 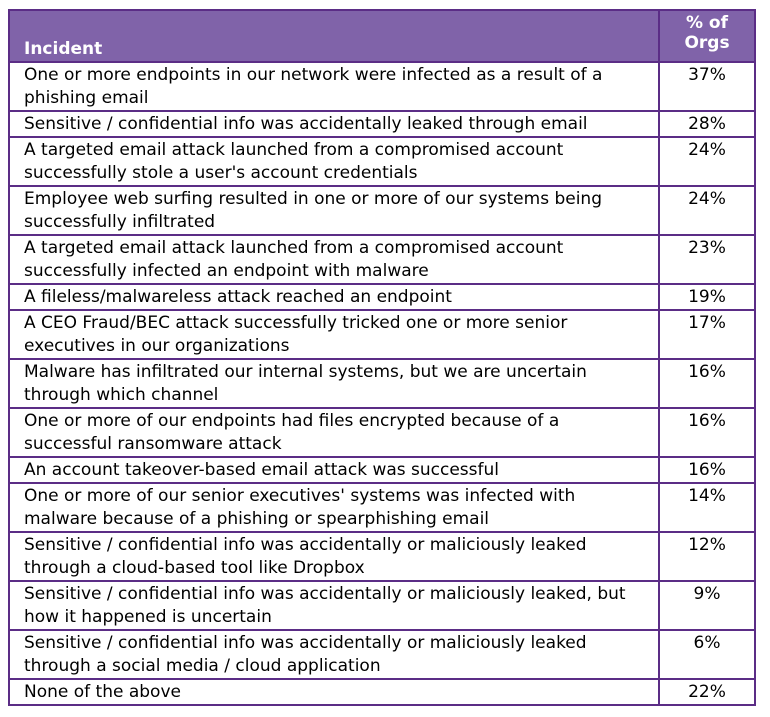 I want to click on pct-cell: 6%, so click(x=707, y=654).